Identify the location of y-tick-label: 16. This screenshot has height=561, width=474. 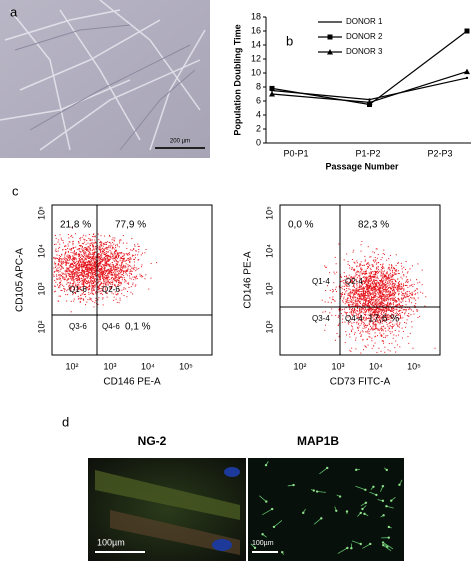
(256, 30).